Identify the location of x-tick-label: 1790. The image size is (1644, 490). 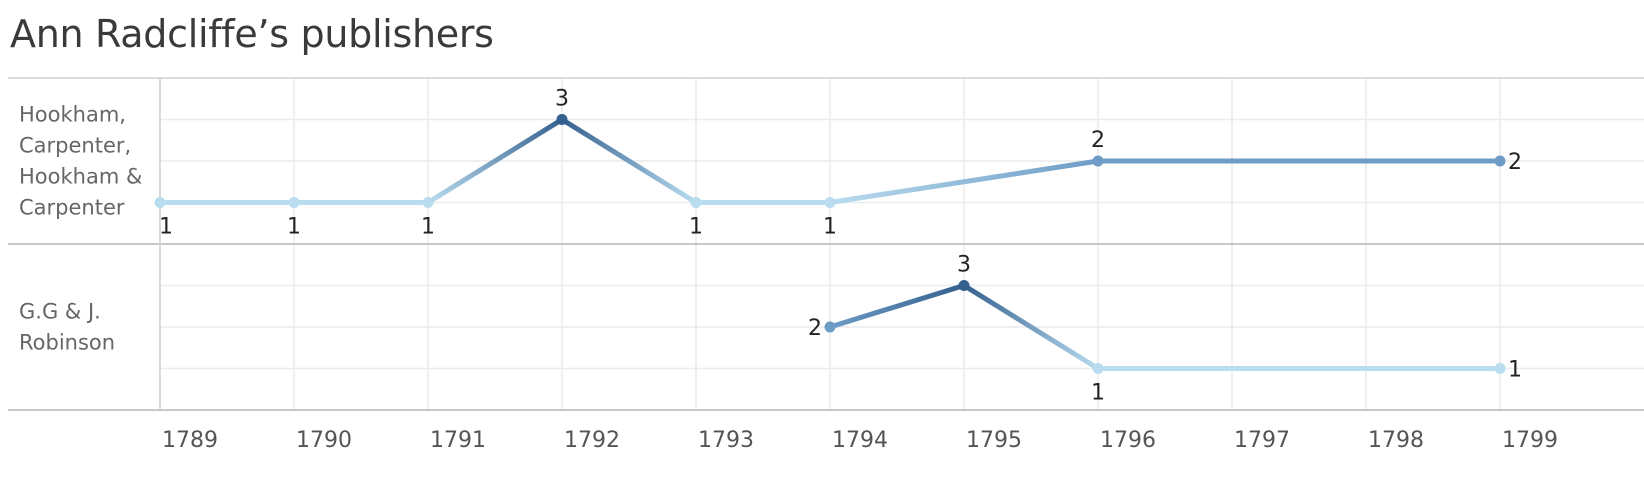
(324, 440).